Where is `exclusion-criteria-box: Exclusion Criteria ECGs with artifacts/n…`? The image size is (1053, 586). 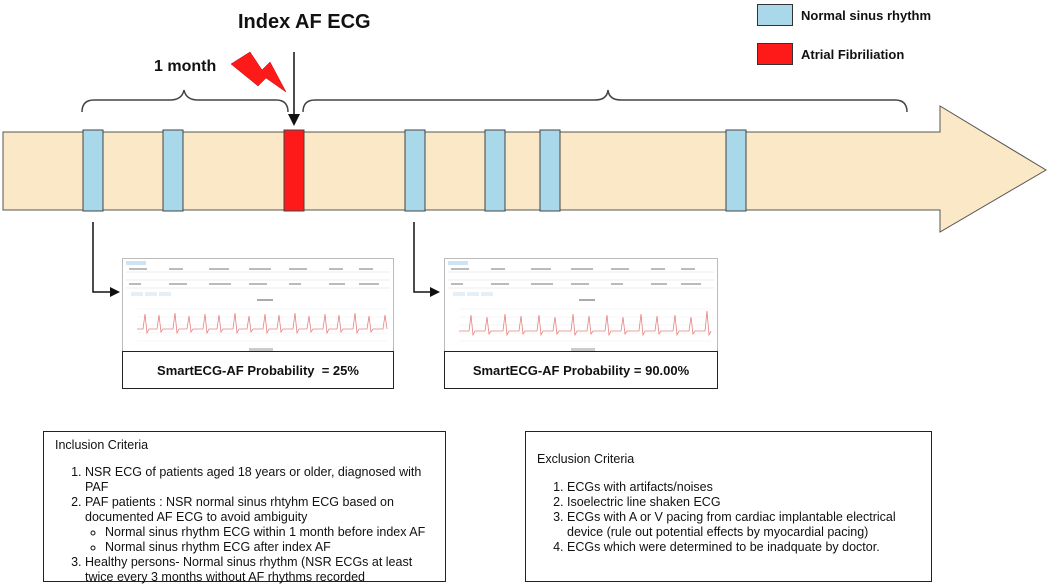
exclusion-criteria-box: Exclusion Criteria ECGs with artifacts/n… is located at coordinates (728, 506).